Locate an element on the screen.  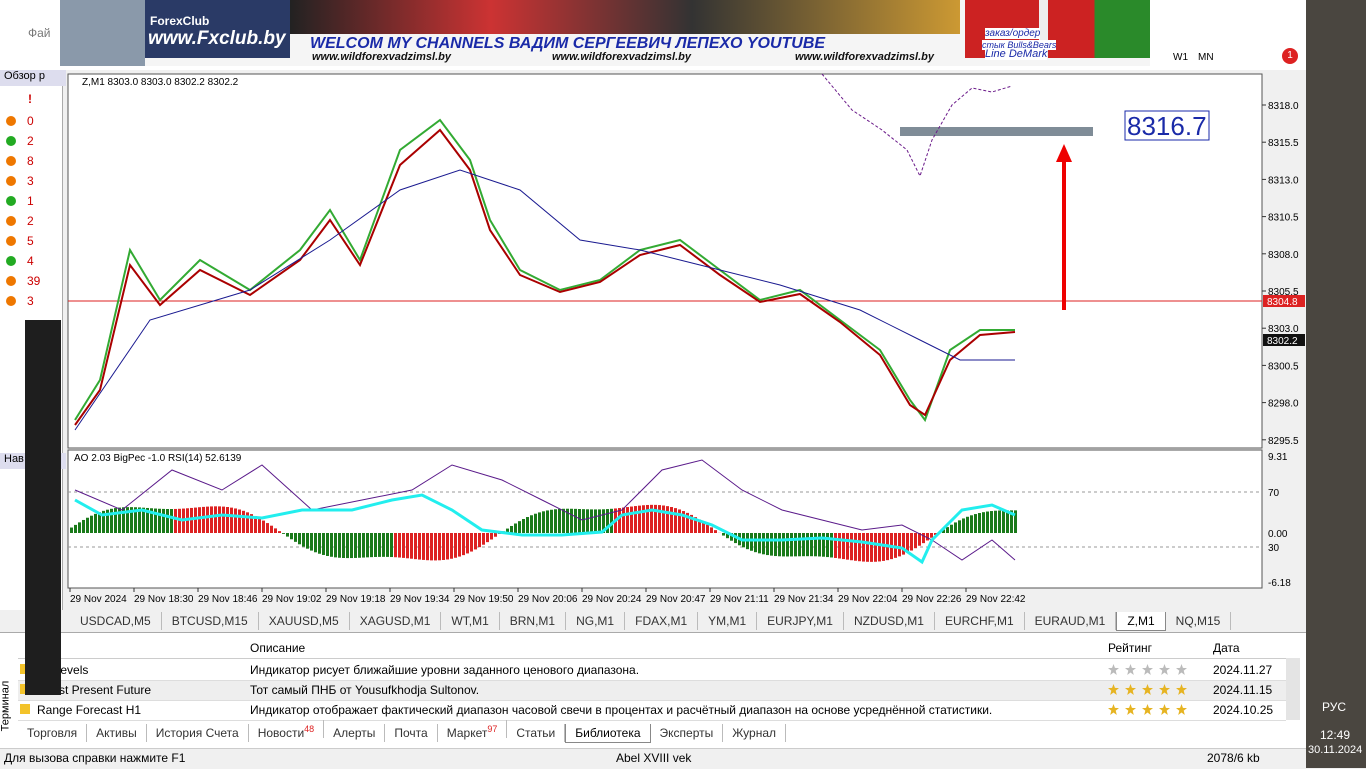
chart-tab: BRN,M1 is located at coordinates (533, 621).